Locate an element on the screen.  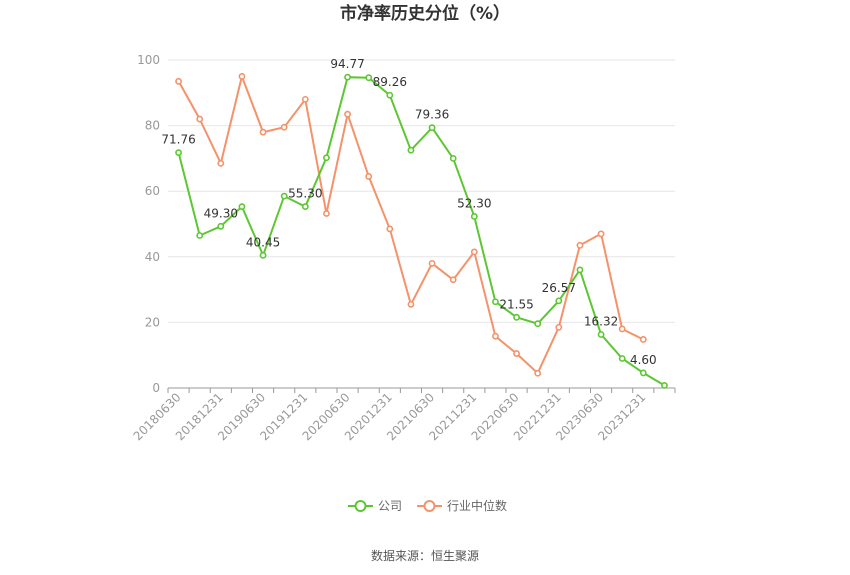
y-tick-label: 80 is located at coordinates (152, 126).